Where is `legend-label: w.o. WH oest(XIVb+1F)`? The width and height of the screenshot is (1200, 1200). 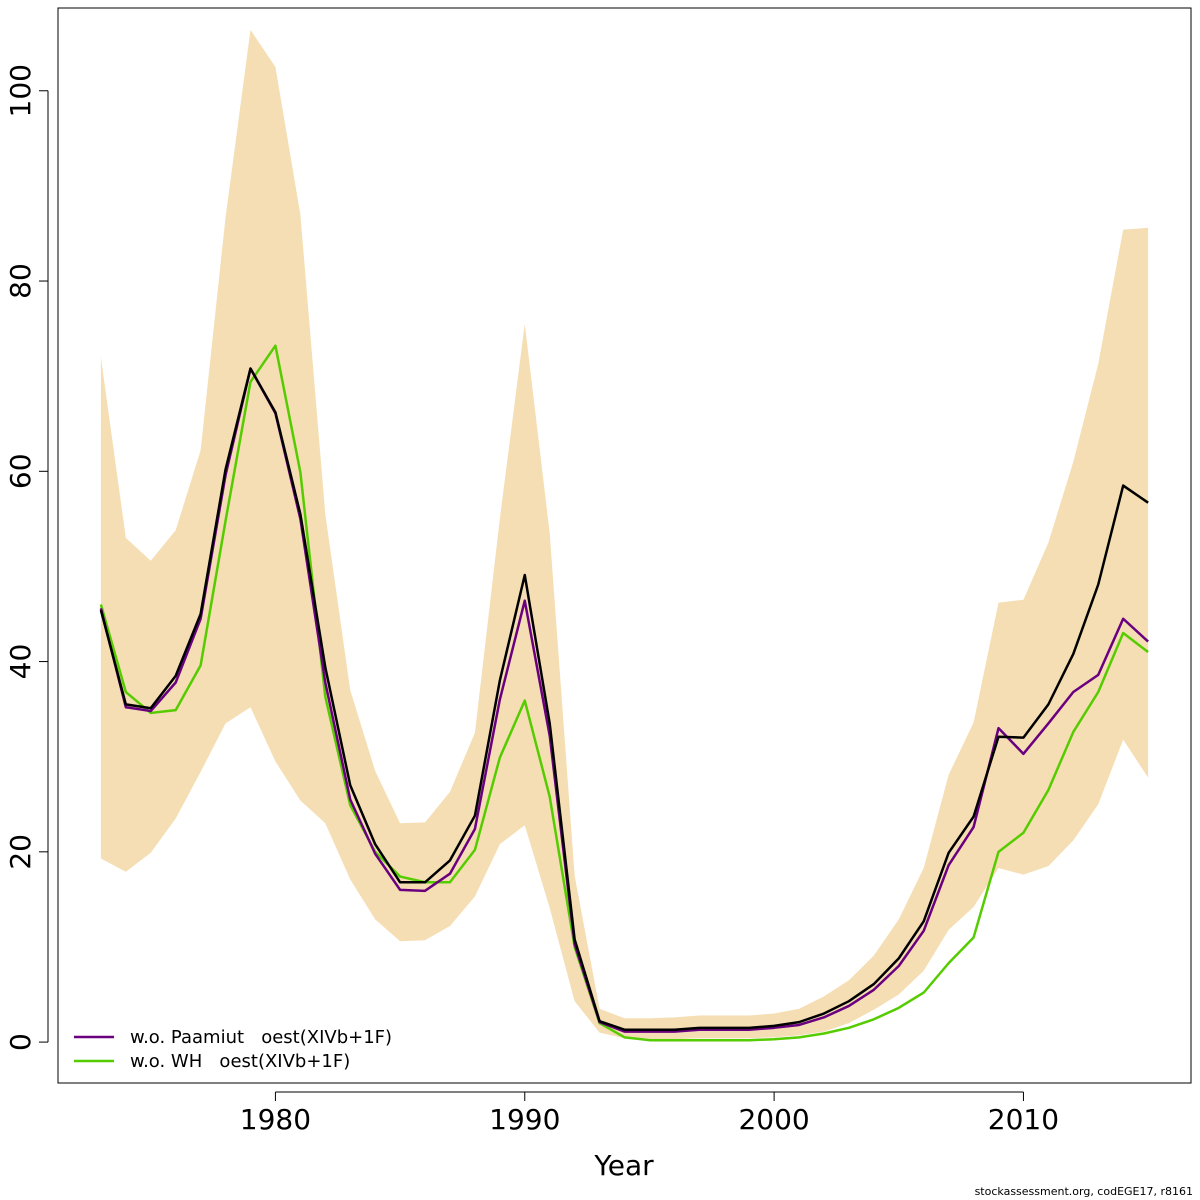 legend-label: w.o. WH oest(XIVb+1F) is located at coordinates (240, 1061).